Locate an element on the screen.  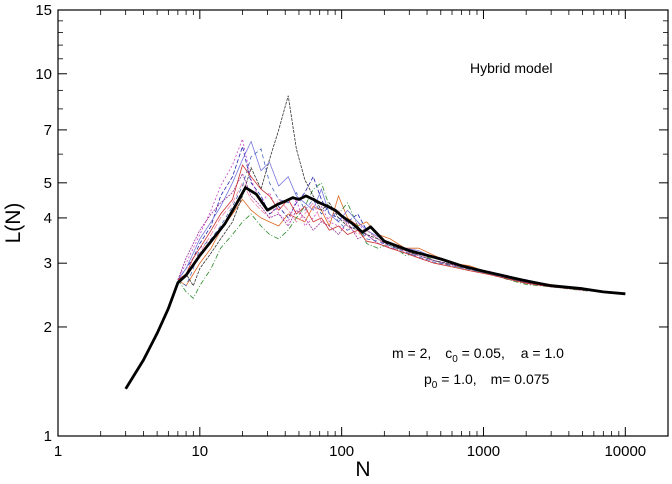
y-tick-label: 2 is located at coordinates (48, 327).